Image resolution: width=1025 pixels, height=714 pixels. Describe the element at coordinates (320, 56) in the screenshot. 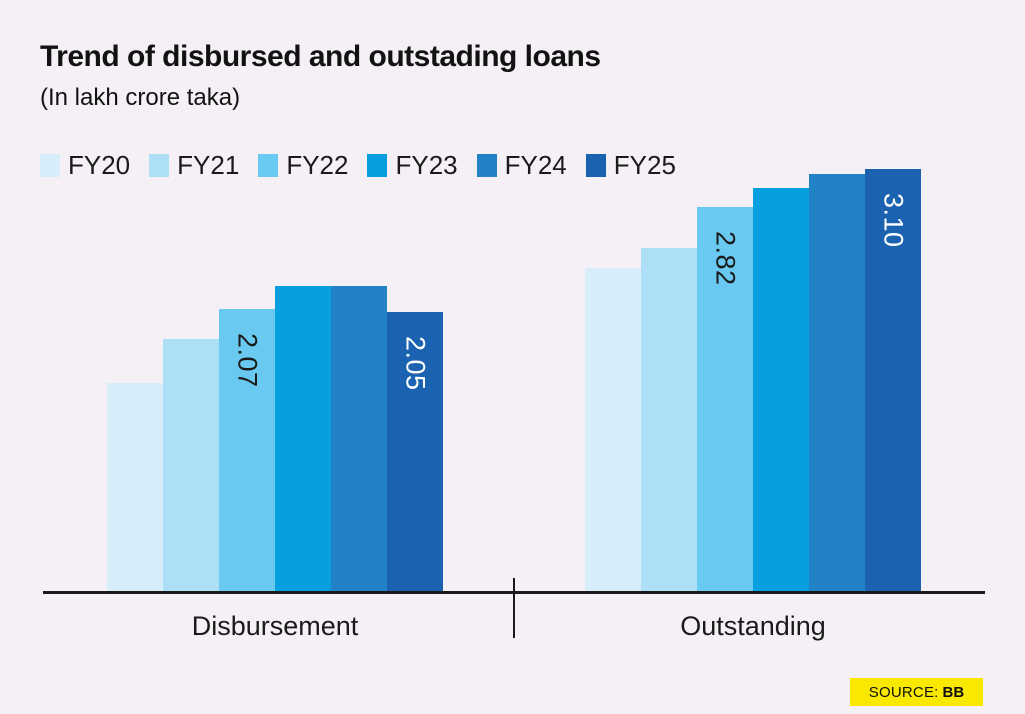

I see `chart-title: Trend of disbursed and outstading loans` at that location.